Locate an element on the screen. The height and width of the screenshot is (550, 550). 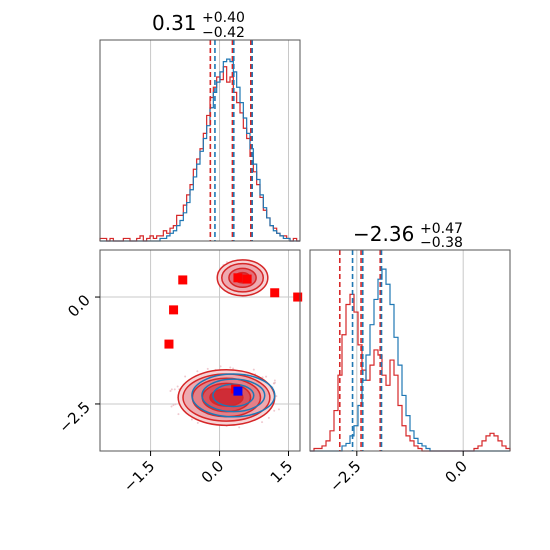
param2-title-upper: +0.47 is located at coordinates (441, 229).